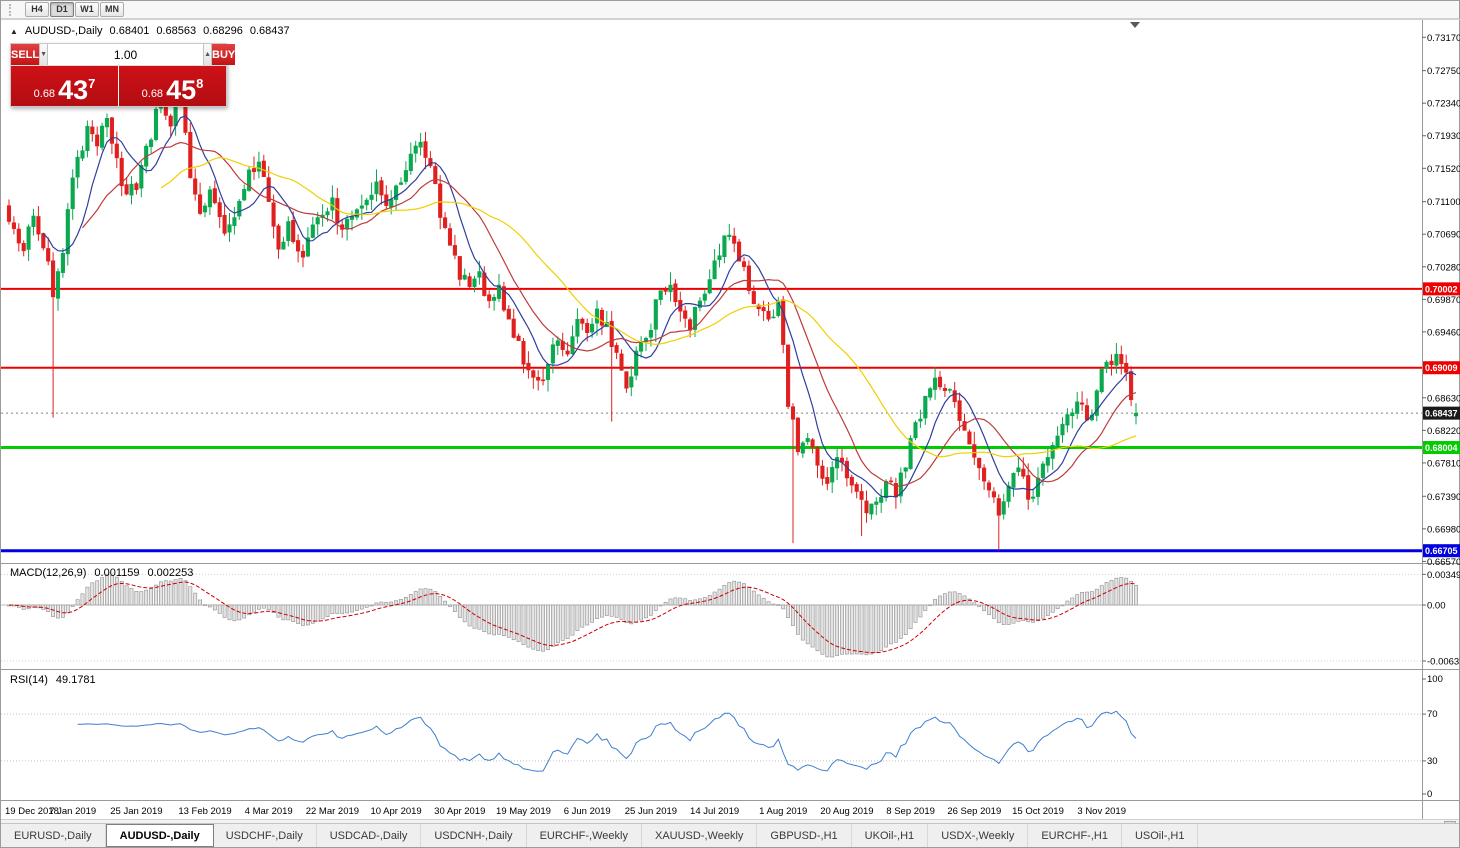 The width and height of the screenshot is (1460, 848). What do you see at coordinates (584, 835) in the screenshot?
I see `chart-tab-EURCHF-Weekly: EURCHF-,Weekly` at bounding box center [584, 835].